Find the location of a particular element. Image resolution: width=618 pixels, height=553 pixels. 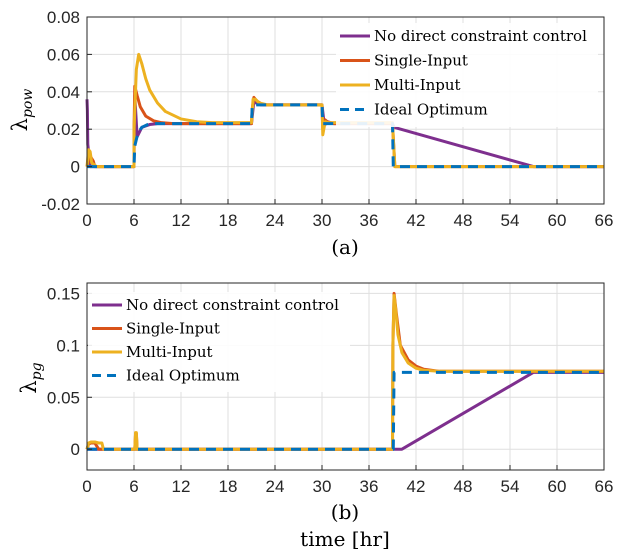

y-tick-label: 0.02 is located at coordinates (63, 129).